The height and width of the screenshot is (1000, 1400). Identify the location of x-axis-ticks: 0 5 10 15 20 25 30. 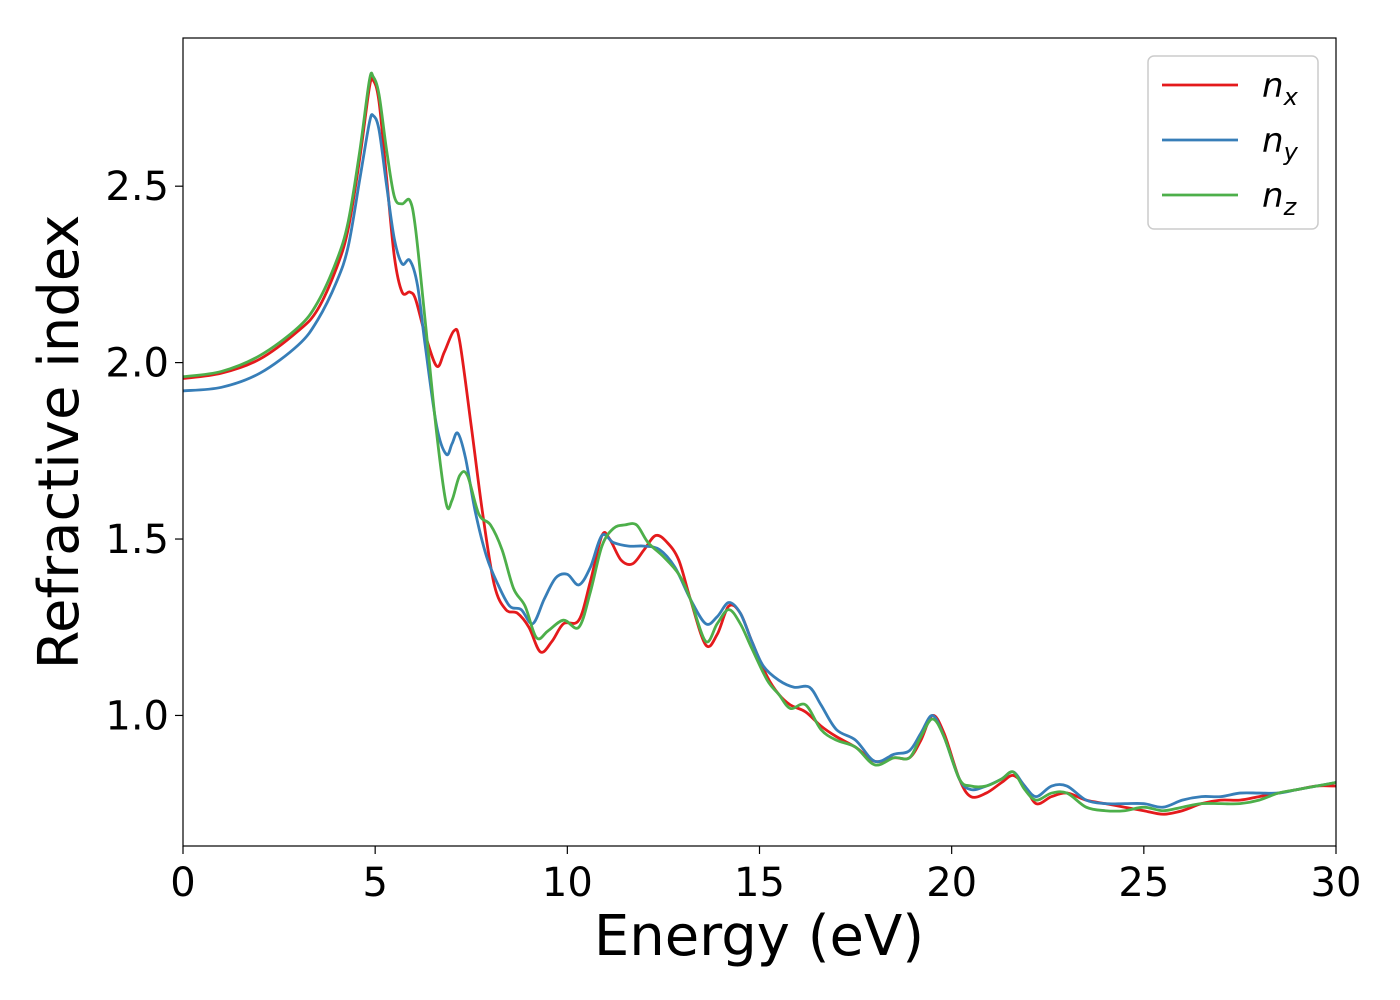
(765, 876).